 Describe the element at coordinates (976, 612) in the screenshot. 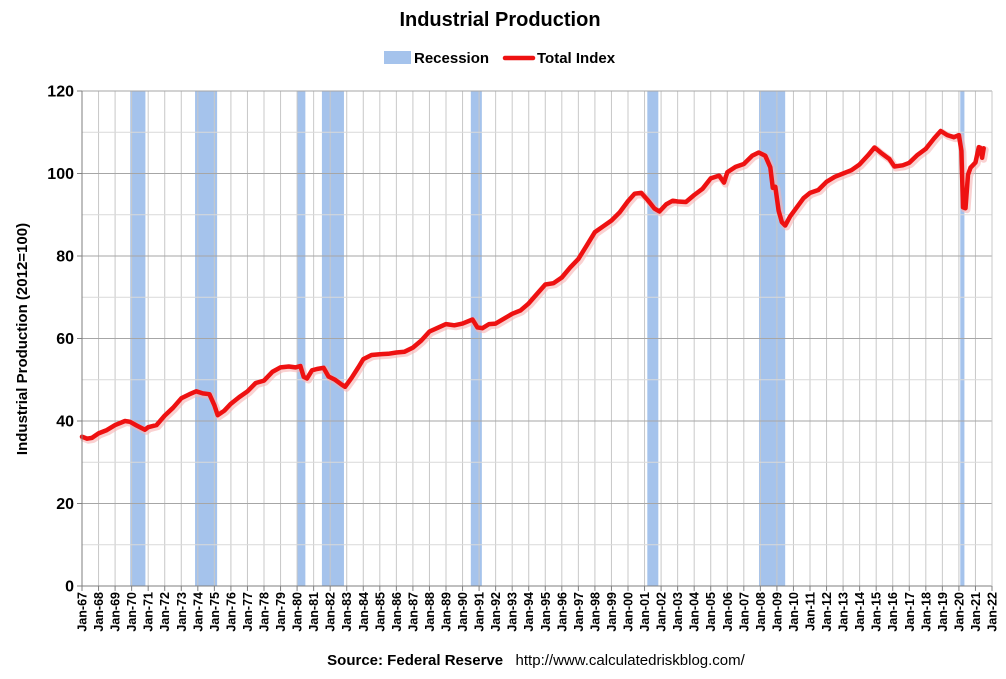

I see `x-tick-label-Jan-21: Jan-21` at that location.